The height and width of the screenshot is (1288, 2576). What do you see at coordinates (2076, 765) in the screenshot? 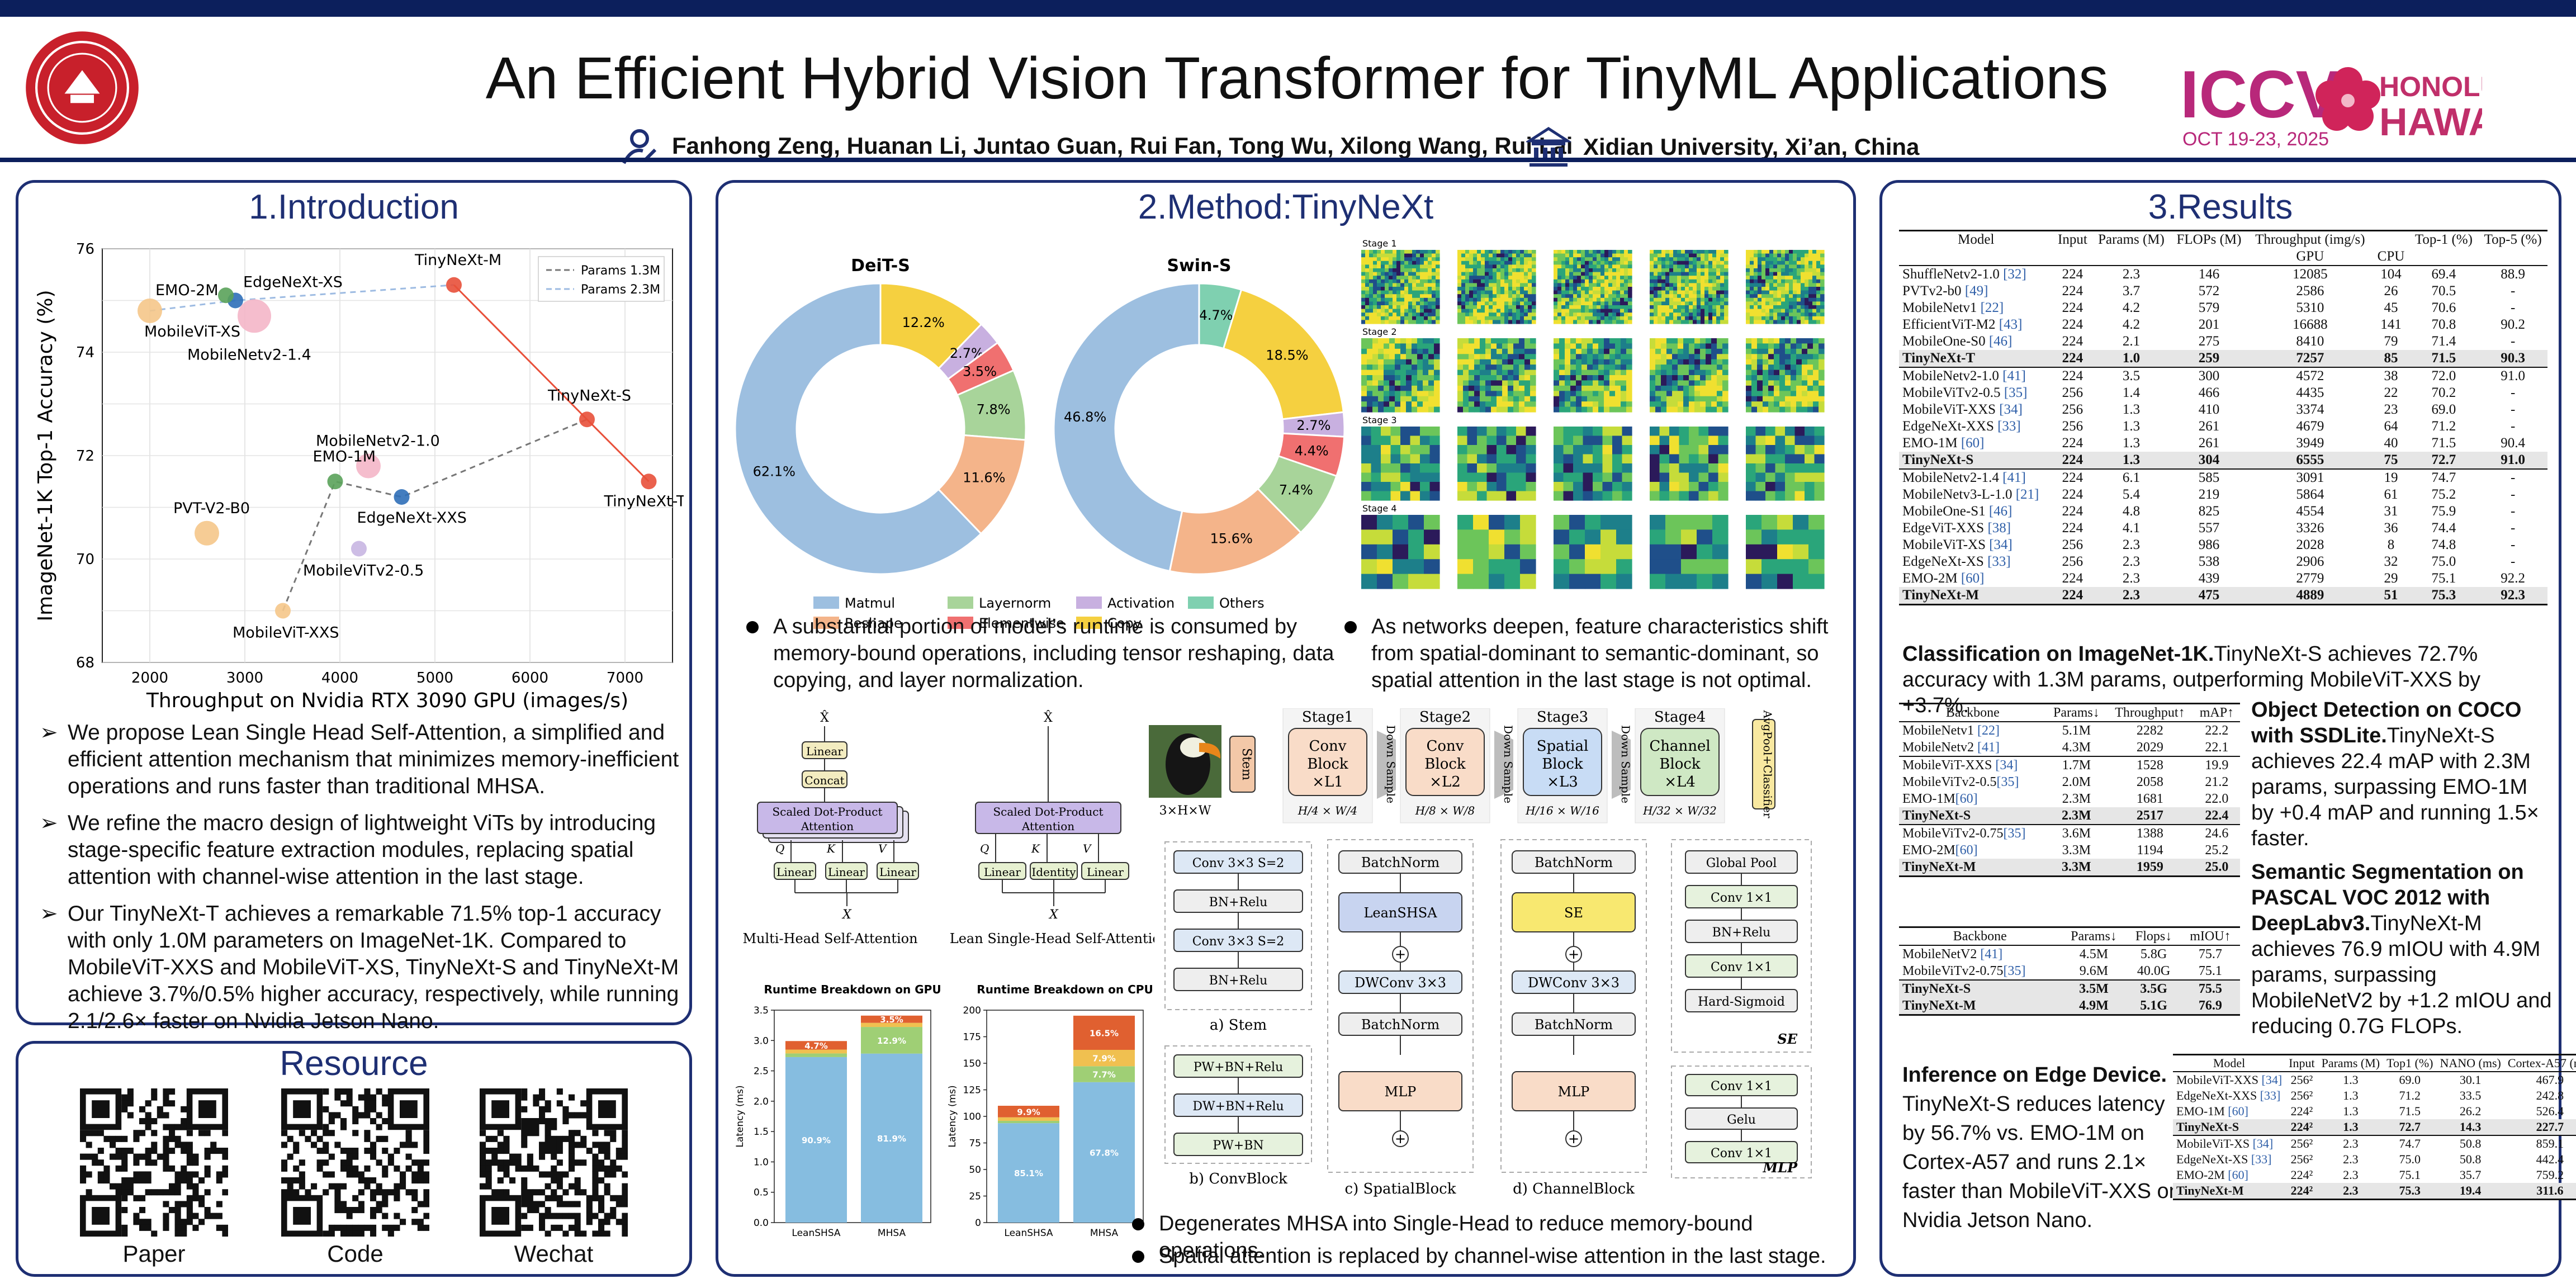
I see `table-cell: 1.7M` at bounding box center [2076, 765].